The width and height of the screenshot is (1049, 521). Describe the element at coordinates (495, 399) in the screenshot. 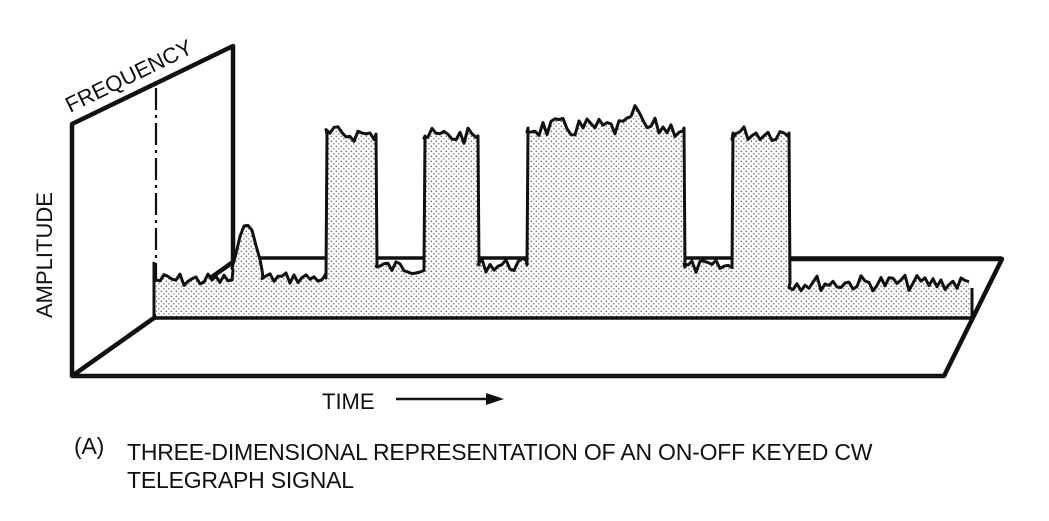

I see `time-arrow-head` at that location.